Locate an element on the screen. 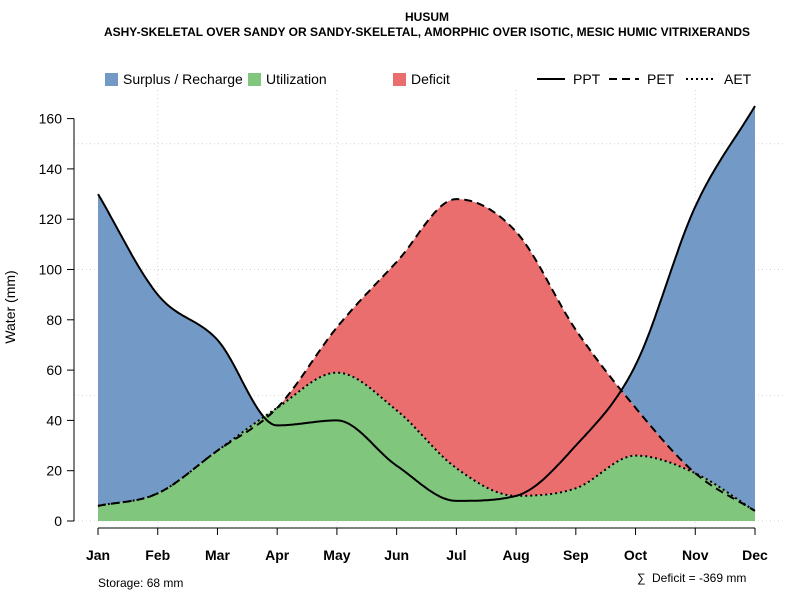  x-tick-label: Jul is located at coordinates (456, 555).